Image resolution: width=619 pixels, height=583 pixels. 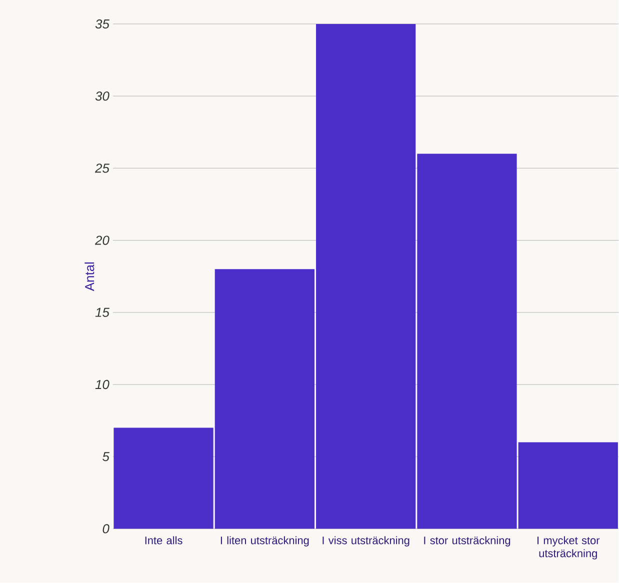 I want to click on y-tick-label: 15, so click(x=102, y=313).